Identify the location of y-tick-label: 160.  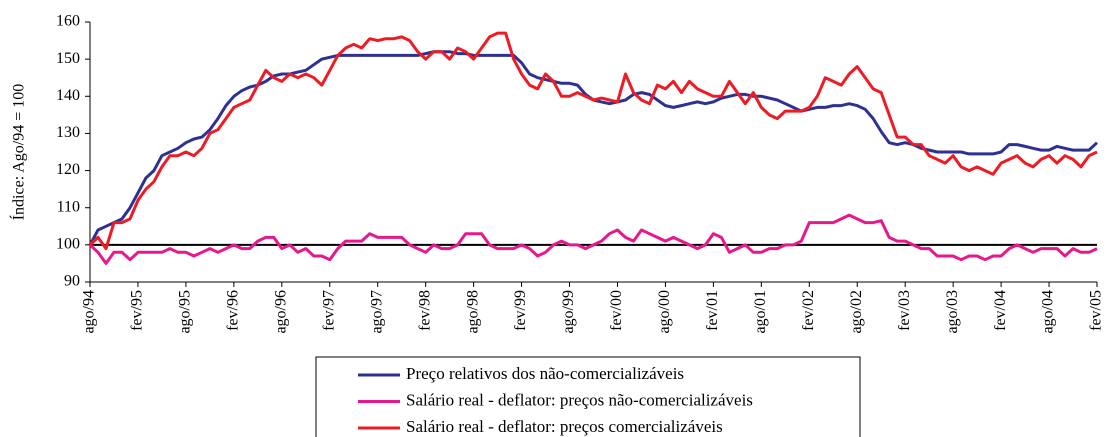
(68, 21).